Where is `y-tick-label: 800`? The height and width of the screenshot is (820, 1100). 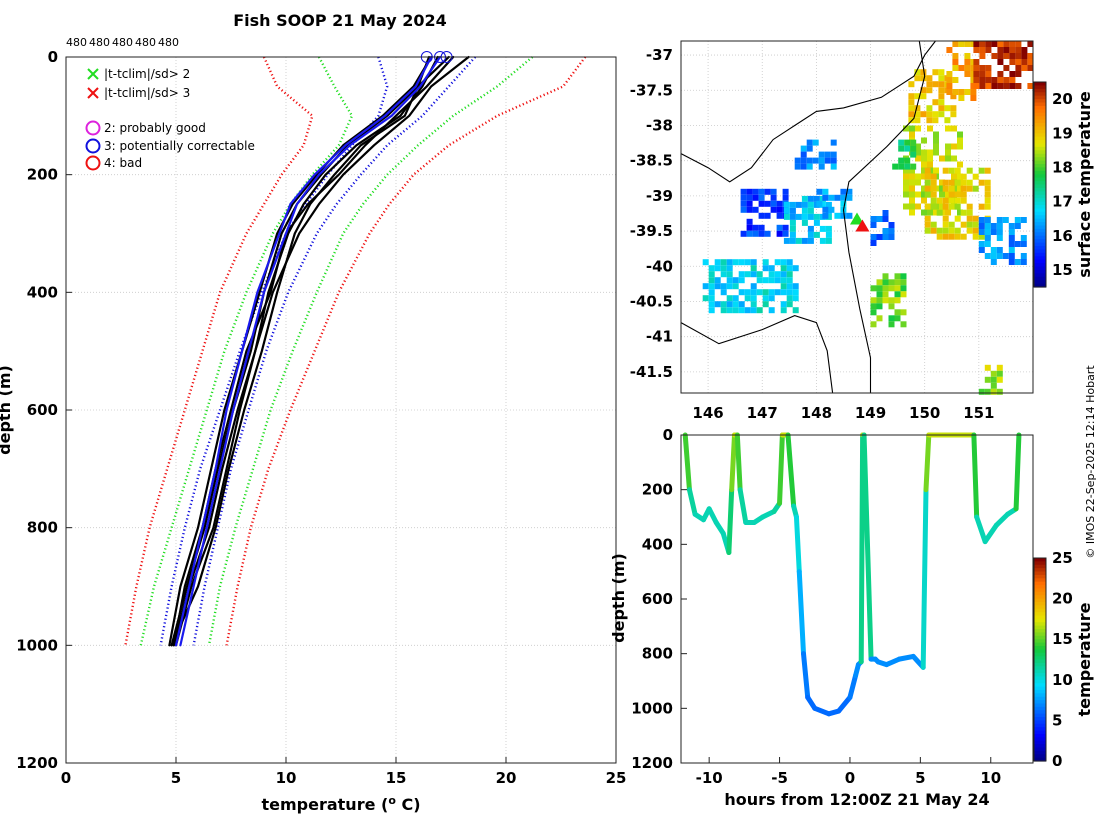
y-tick-label: 800 is located at coordinates (42, 528).